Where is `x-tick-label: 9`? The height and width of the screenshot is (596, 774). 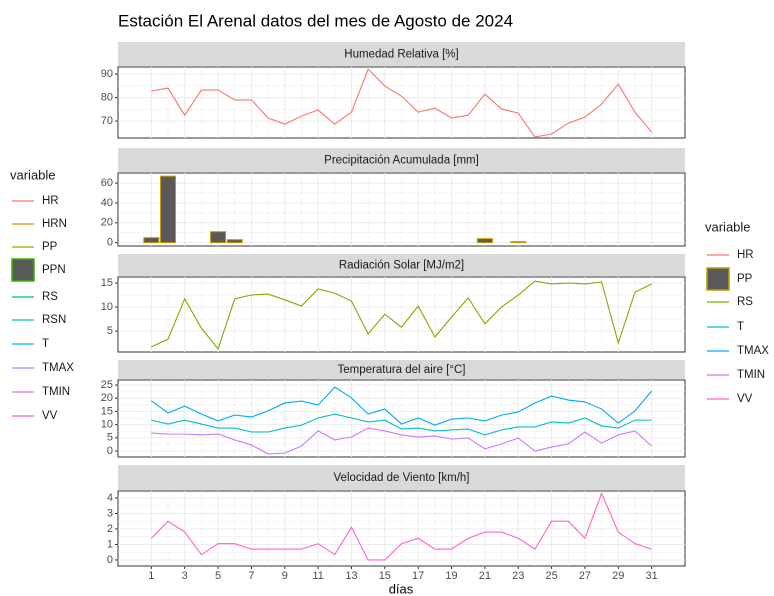 x-tick-label: 9 is located at coordinates (285, 576).